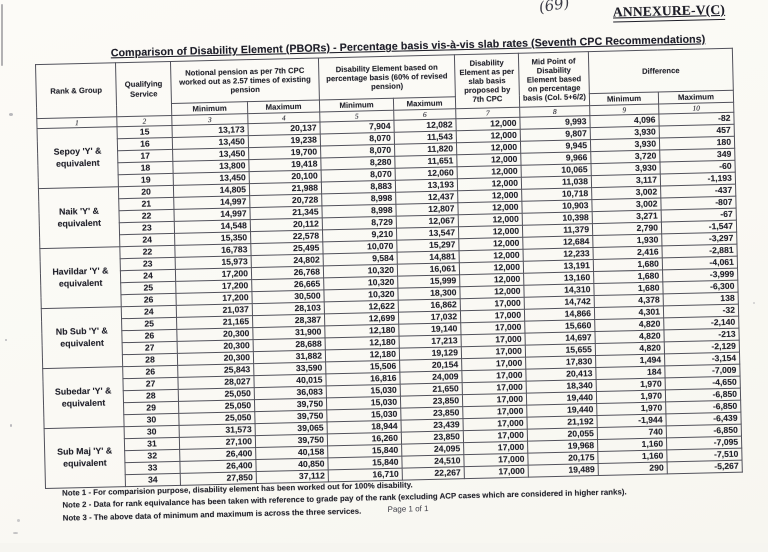 The image size is (768, 552). Describe the element at coordinates (211, 202) in the screenshot. I see `value-cell: 14,997` at that location.